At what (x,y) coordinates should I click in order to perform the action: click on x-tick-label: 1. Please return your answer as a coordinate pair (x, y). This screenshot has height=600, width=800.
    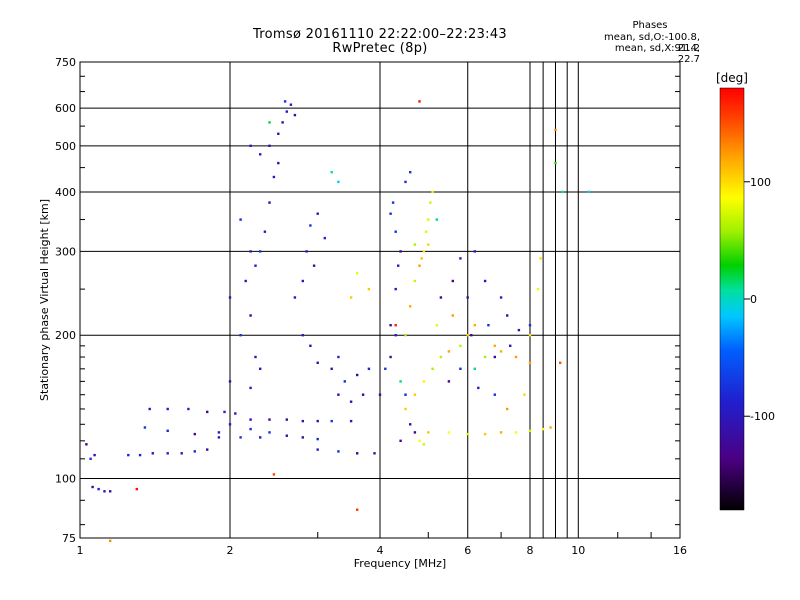
    Looking at the image, I should click on (80, 550).